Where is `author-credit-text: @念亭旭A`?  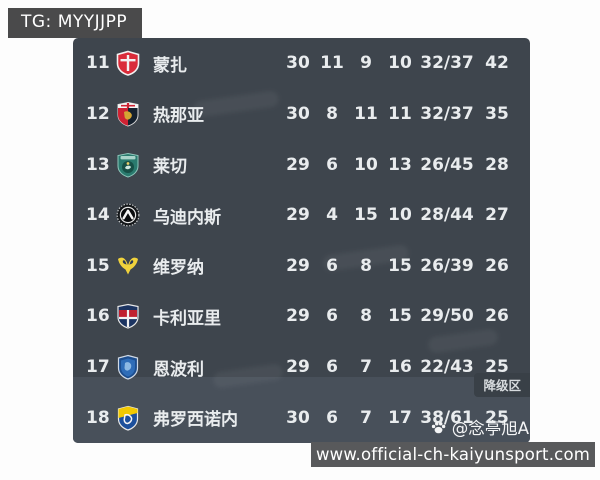
author-credit-text: @念亭旭A is located at coordinates (490, 428).